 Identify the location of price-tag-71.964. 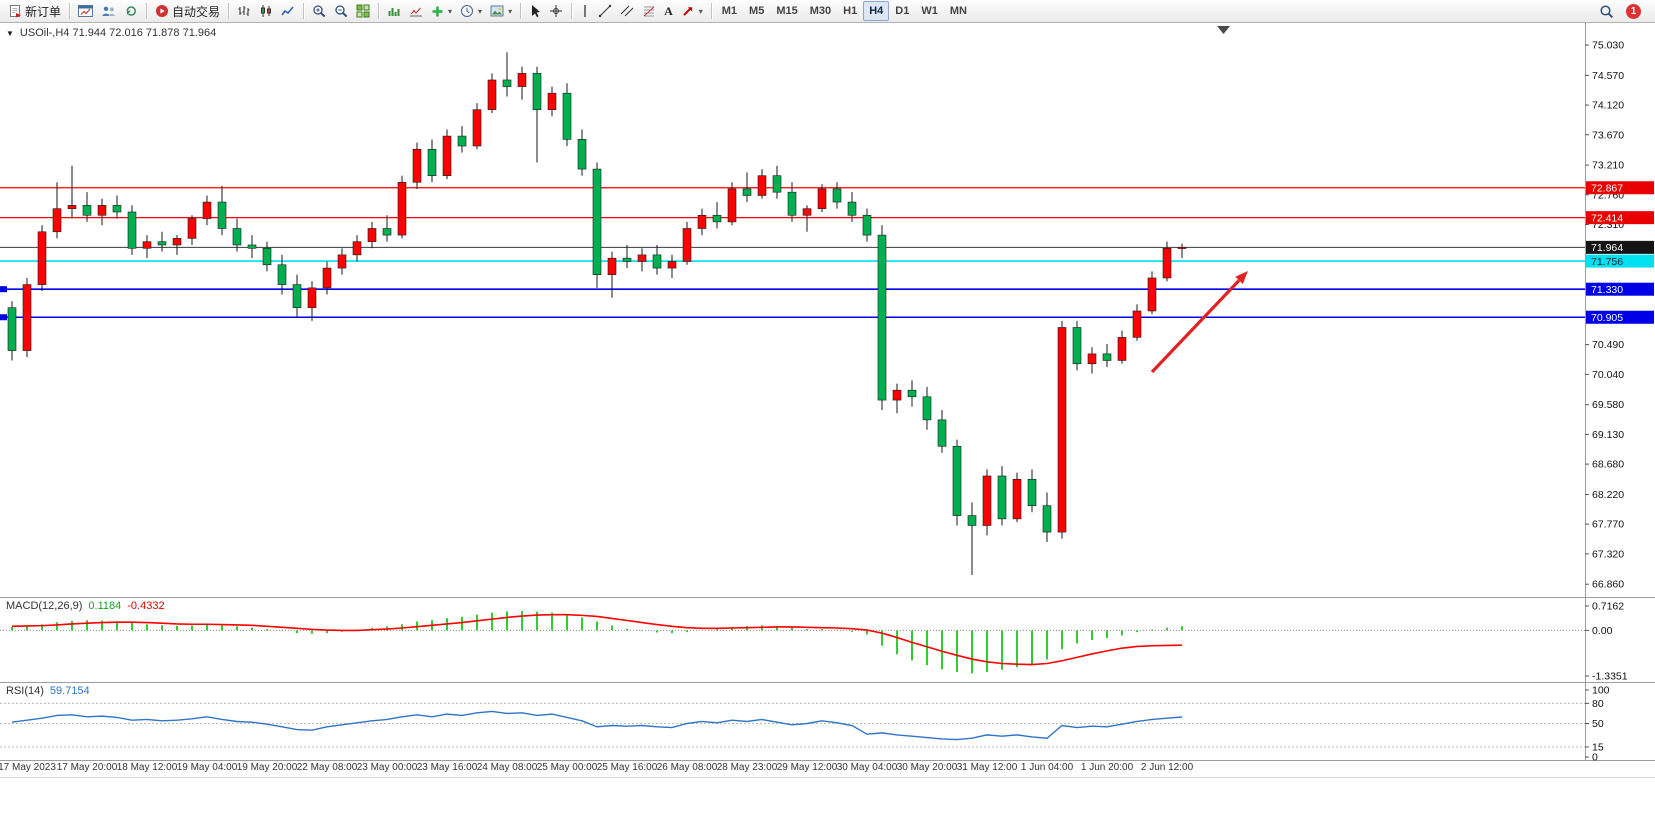
(1620, 247).